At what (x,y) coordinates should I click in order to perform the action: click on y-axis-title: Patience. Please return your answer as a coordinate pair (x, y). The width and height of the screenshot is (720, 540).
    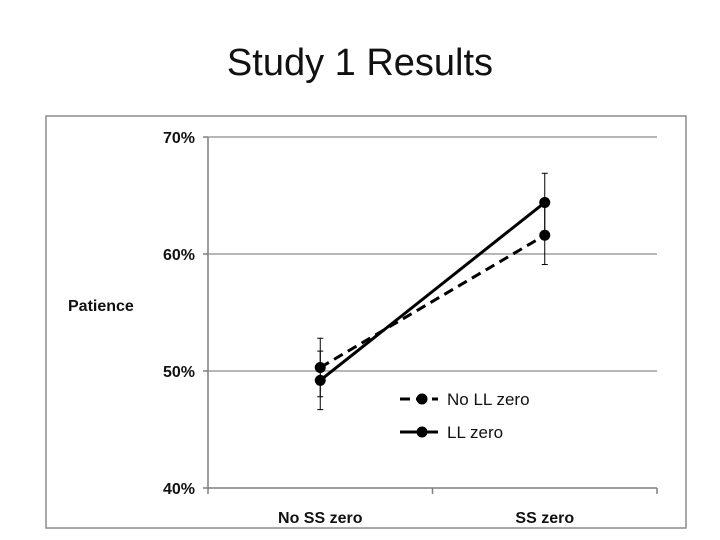
    Looking at the image, I should click on (101, 306).